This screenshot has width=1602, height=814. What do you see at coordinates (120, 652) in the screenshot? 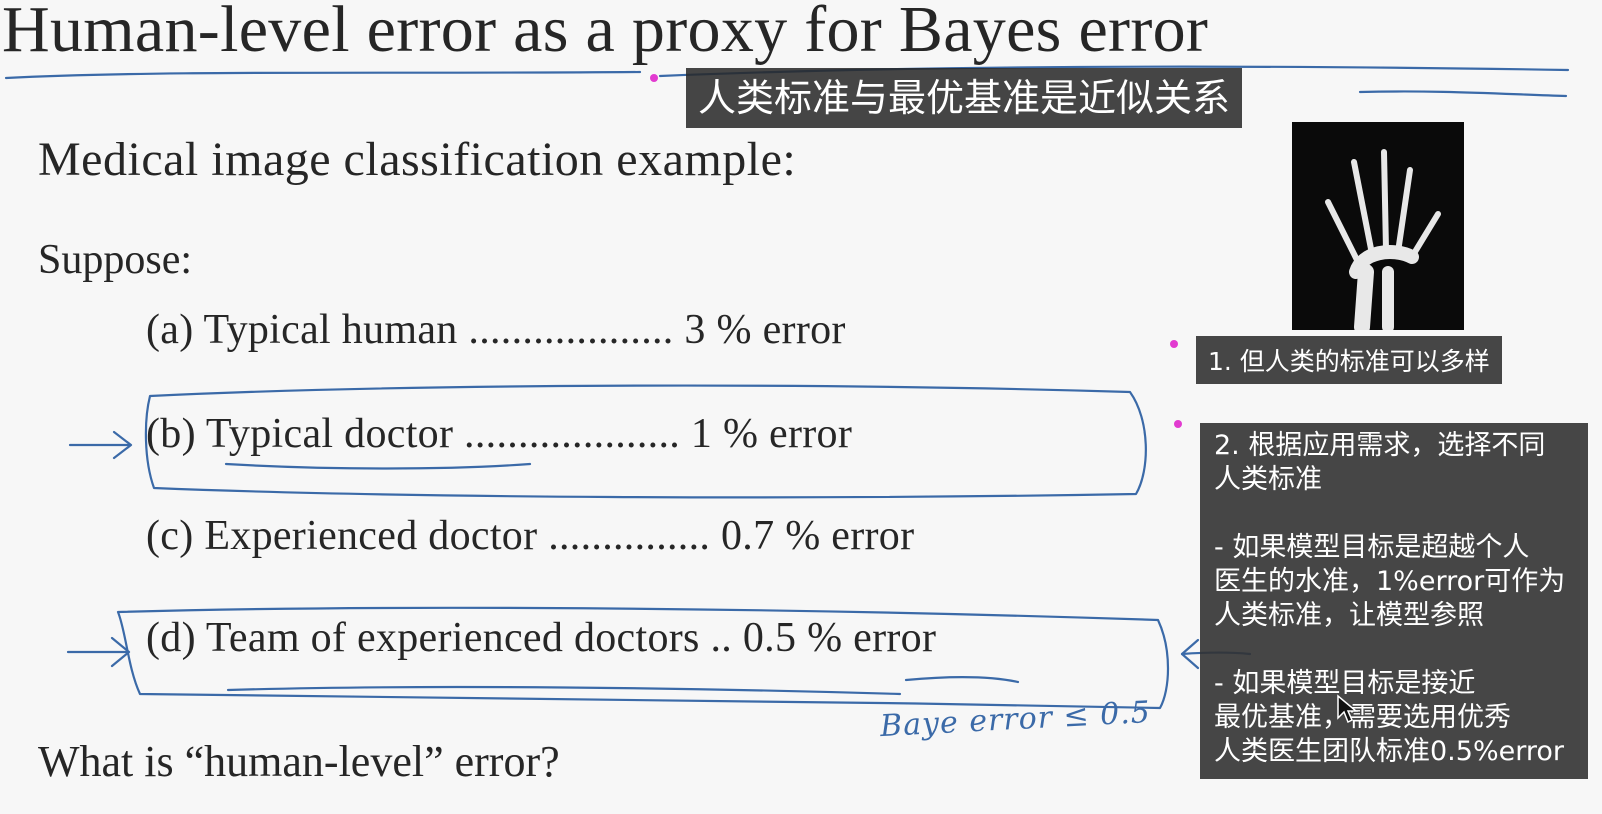
I see `arrow-d-head` at bounding box center [120, 652].